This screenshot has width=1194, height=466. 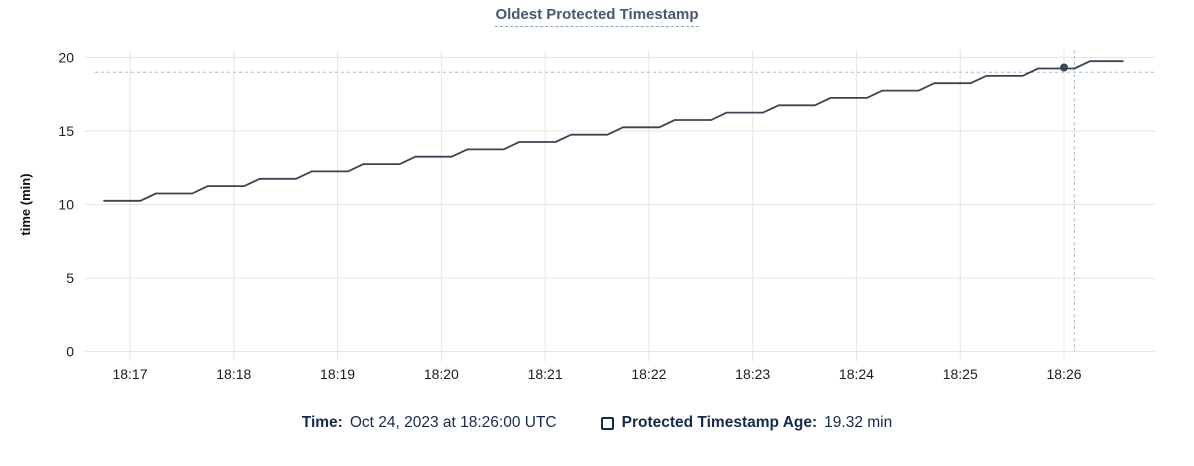 I want to click on y-tick-label: 0, so click(x=70, y=352).